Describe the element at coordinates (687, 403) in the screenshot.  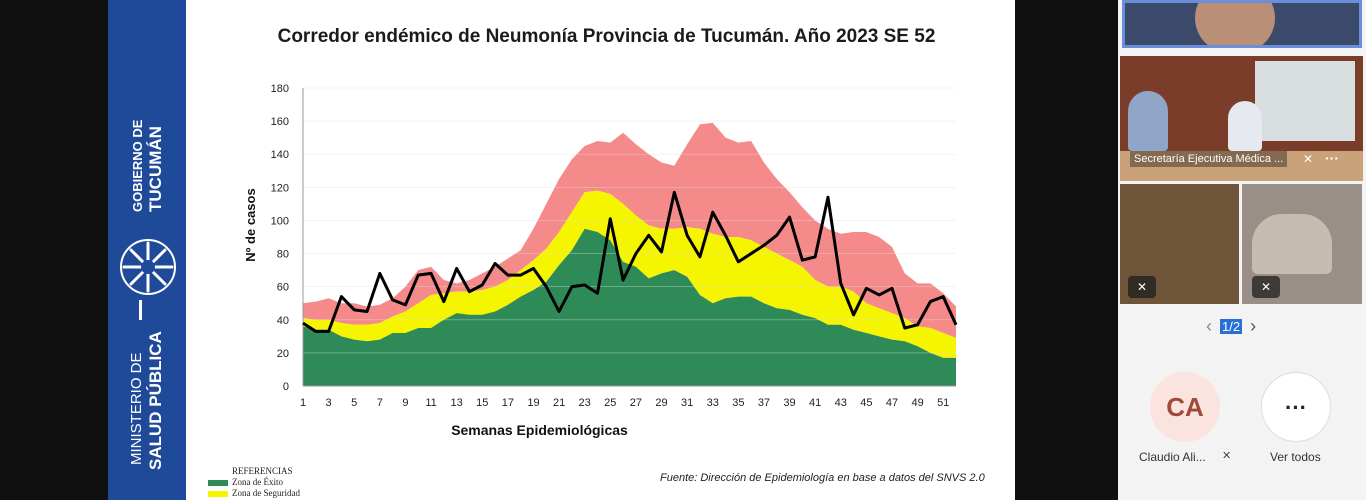
I see `x-tick-label-31: 31` at that location.